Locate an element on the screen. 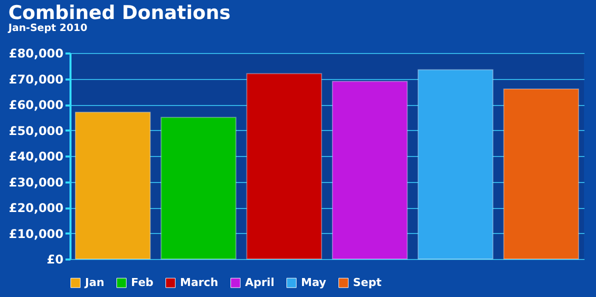 Image resolution: width=596 pixels, height=297 pixels. chart-title: Combined Donations is located at coordinates (119, 13).